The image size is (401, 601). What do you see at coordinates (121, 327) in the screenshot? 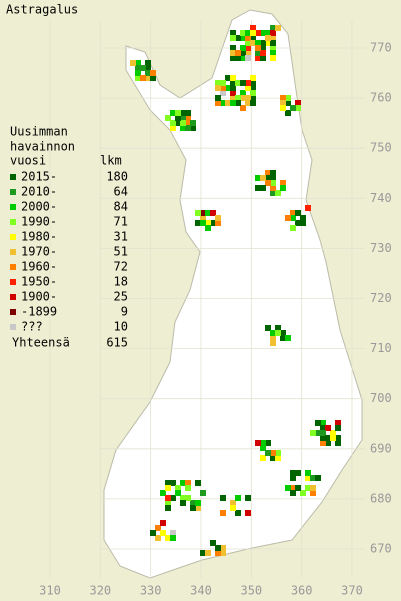
I see `legend-count: 10` at bounding box center [121, 327].